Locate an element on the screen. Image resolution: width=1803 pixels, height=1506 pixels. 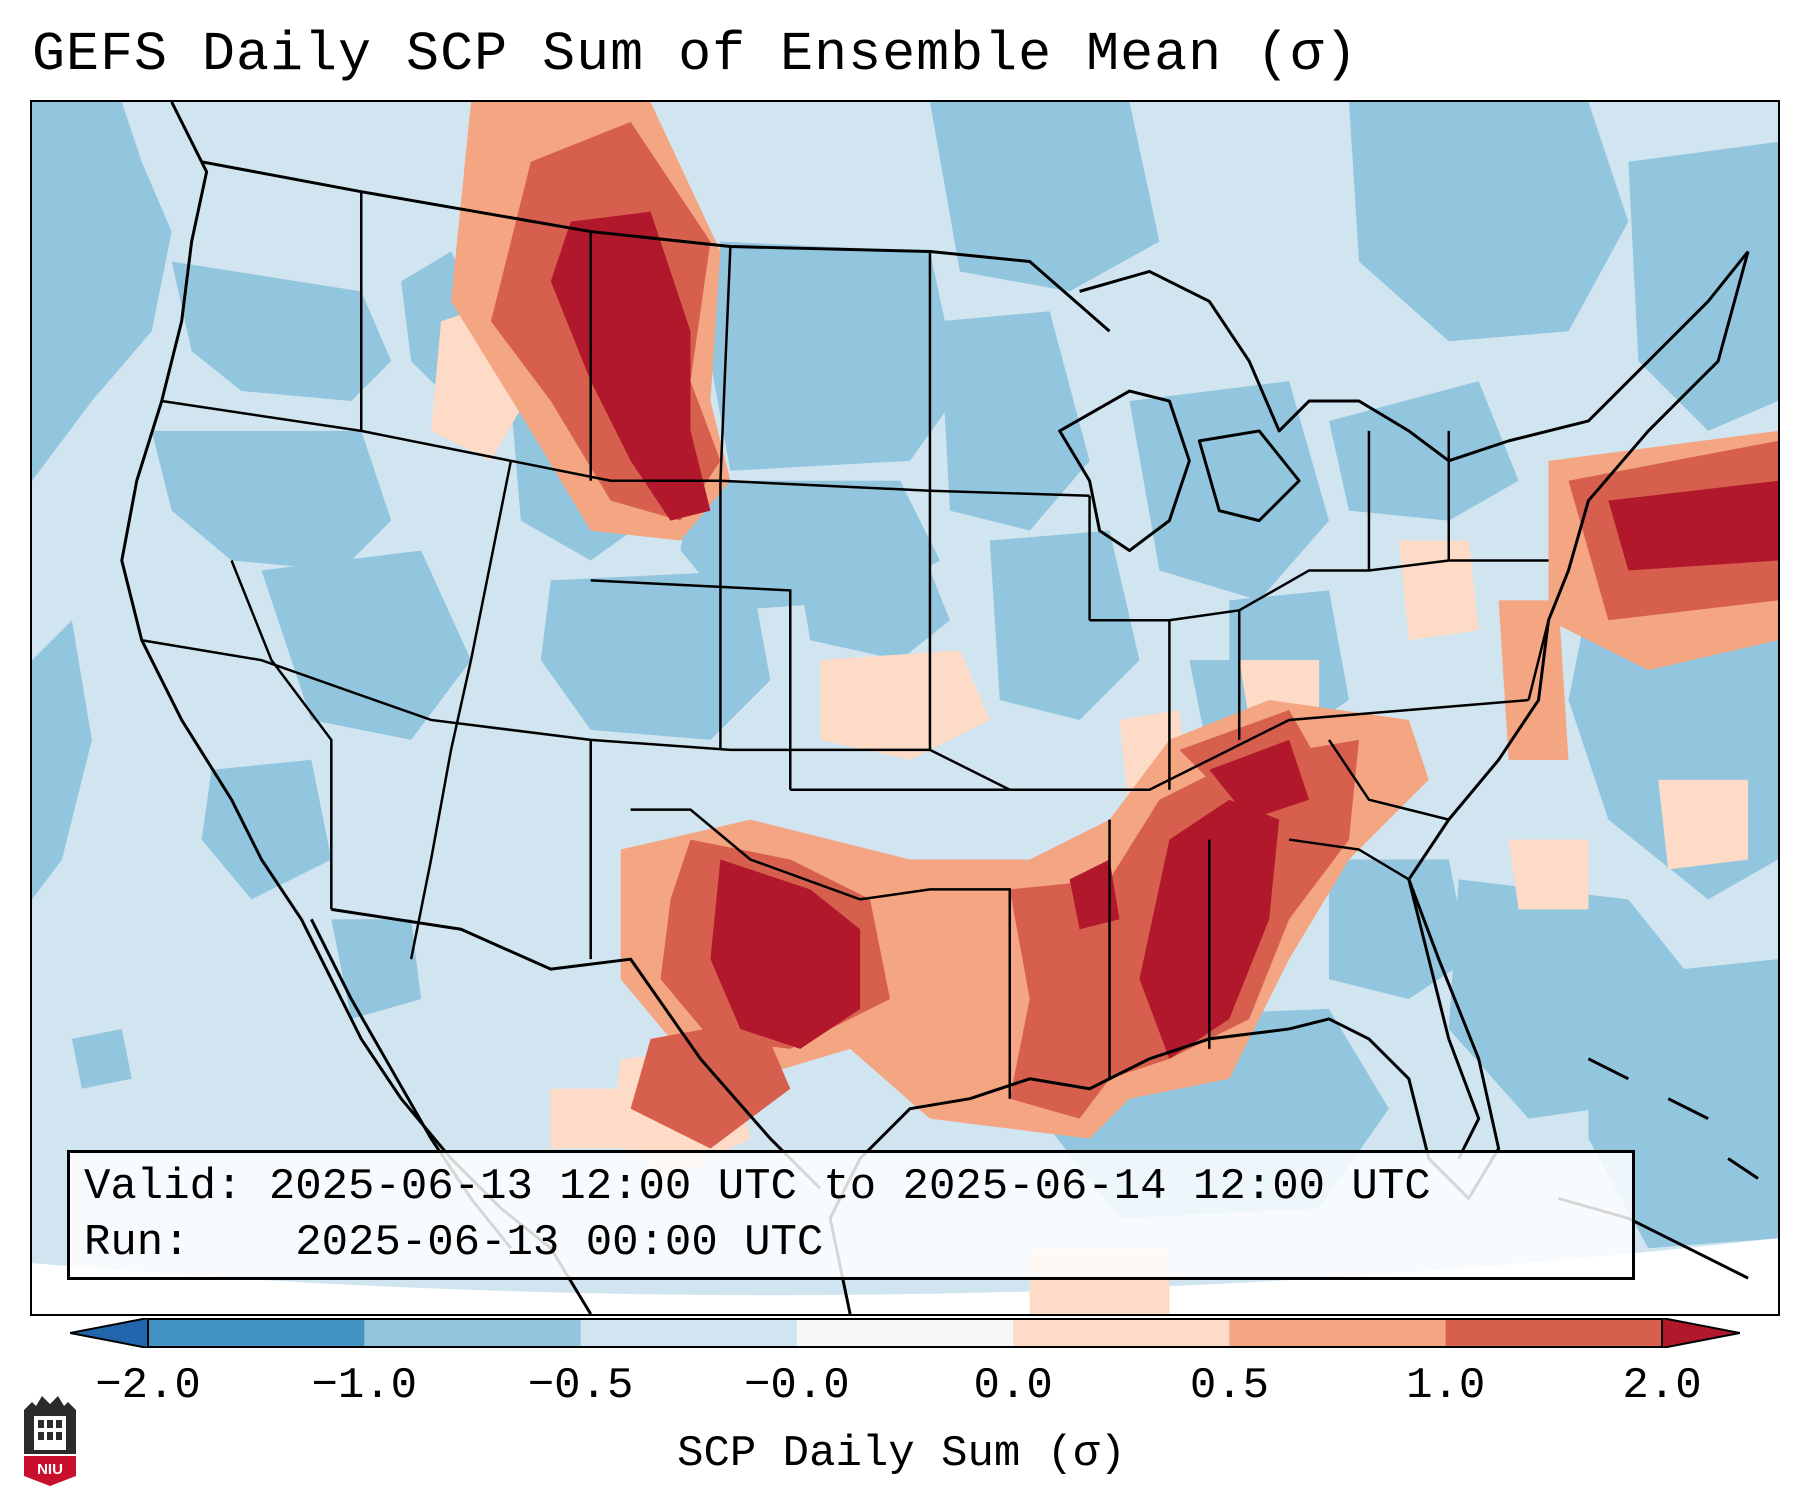
caribbean-islands is located at coordinates (1673, 1118).